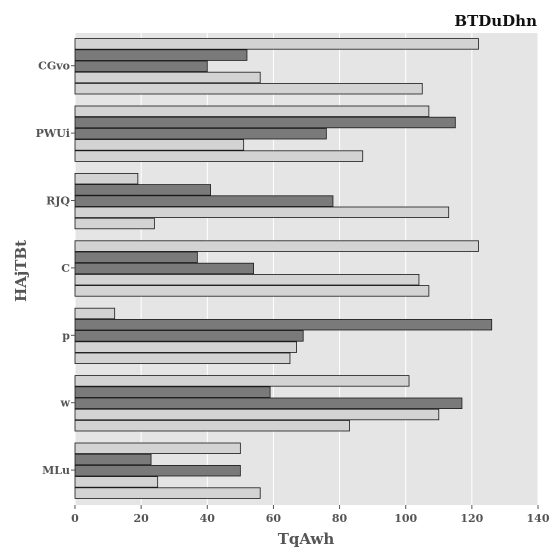 The height and width of the screenshot is (560, 560). Describe the element at coordinates (310, 515) in the screenshot. I see `x-axis-ticks: 0 20 40 60 80 100 120 140` at that location.